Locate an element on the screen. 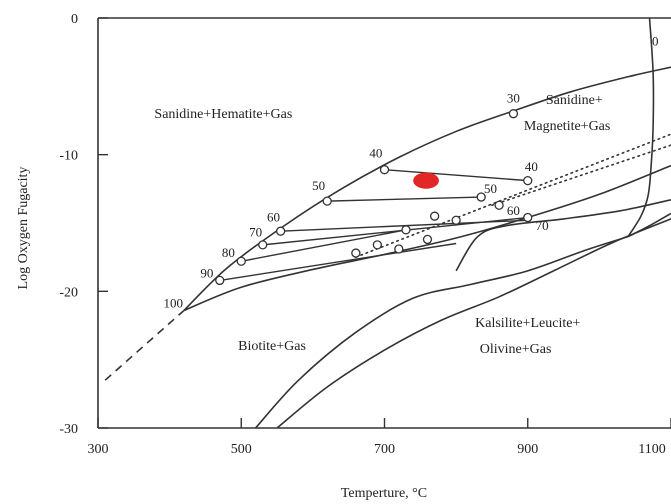  curve-label-6: 80 is located at coordinates (228, 252).